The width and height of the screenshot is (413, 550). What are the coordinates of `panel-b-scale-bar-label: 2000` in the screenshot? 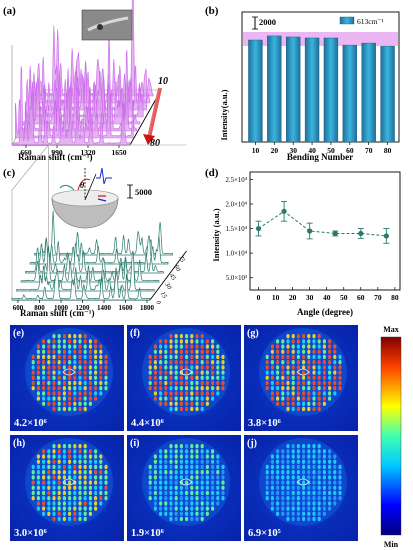 It's located at (267, 22).